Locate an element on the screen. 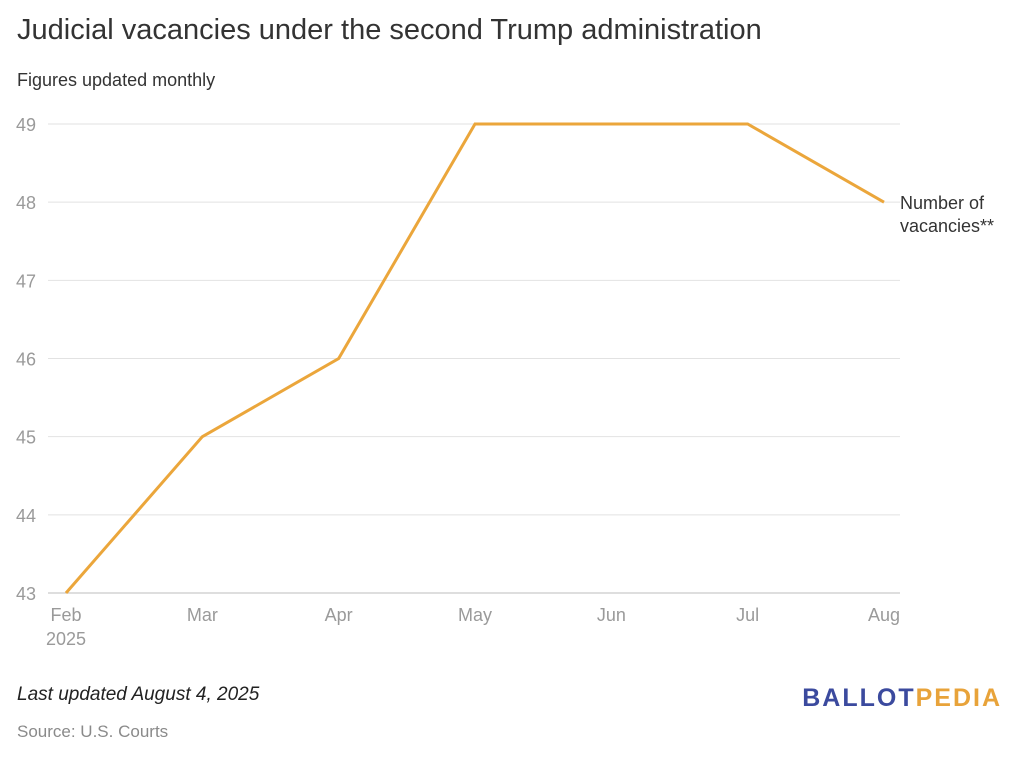  chart-subtitle: Figures updated monthly is located at coordinates (116, 80).